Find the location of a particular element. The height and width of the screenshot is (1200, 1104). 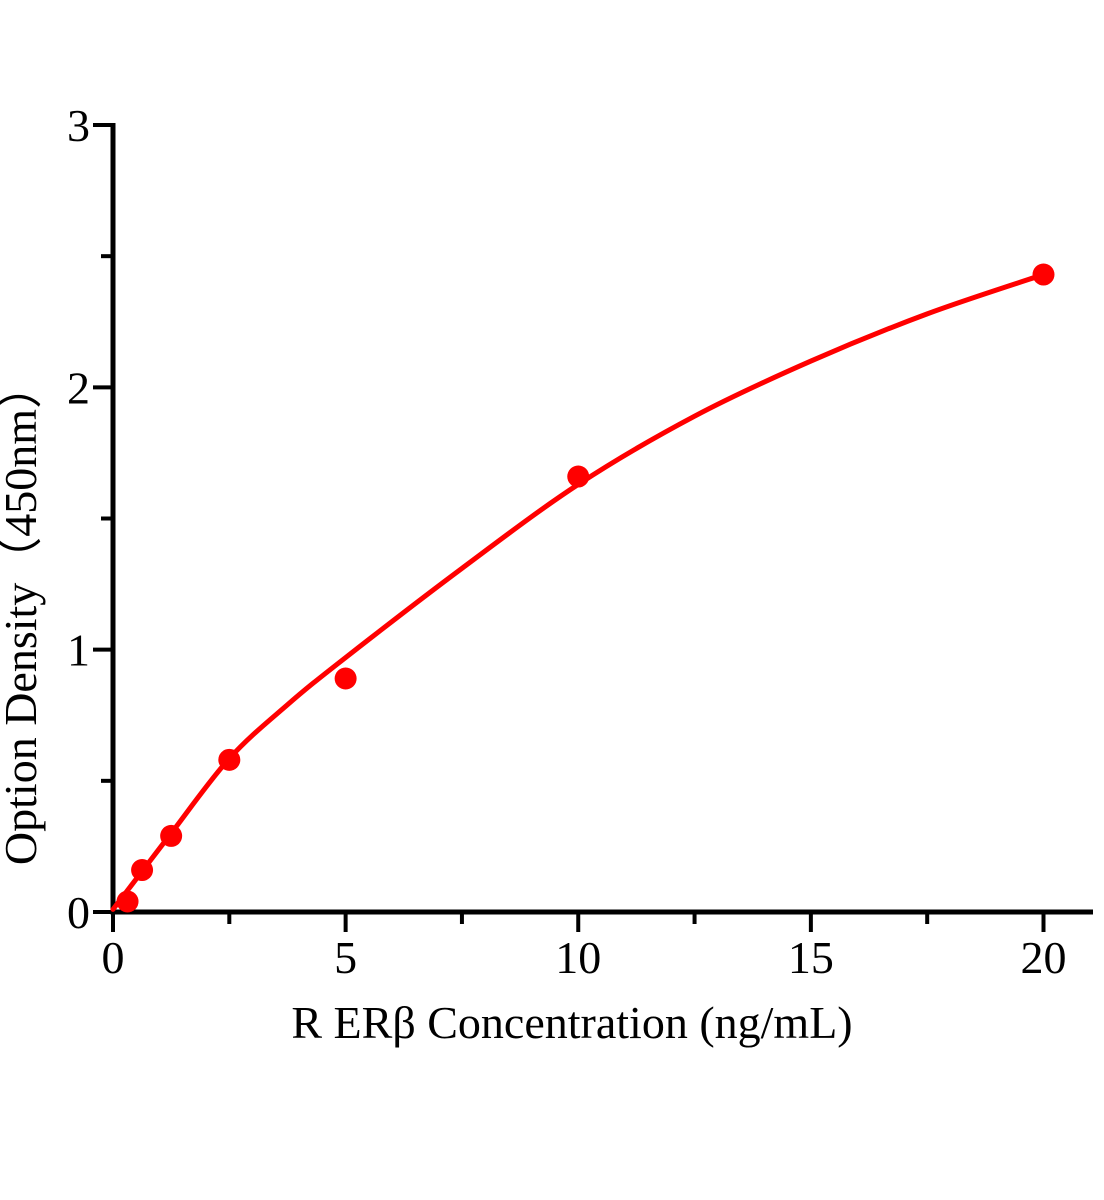

x-tick-label: 0 is located at coordinates (113, 957).